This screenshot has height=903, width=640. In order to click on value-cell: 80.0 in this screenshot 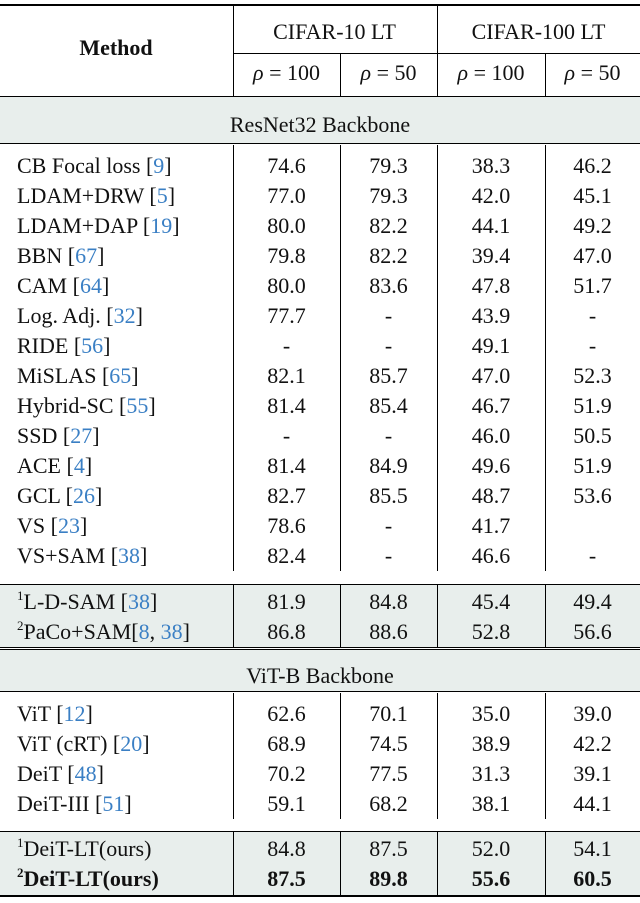, I will do `click(286, 285)`.